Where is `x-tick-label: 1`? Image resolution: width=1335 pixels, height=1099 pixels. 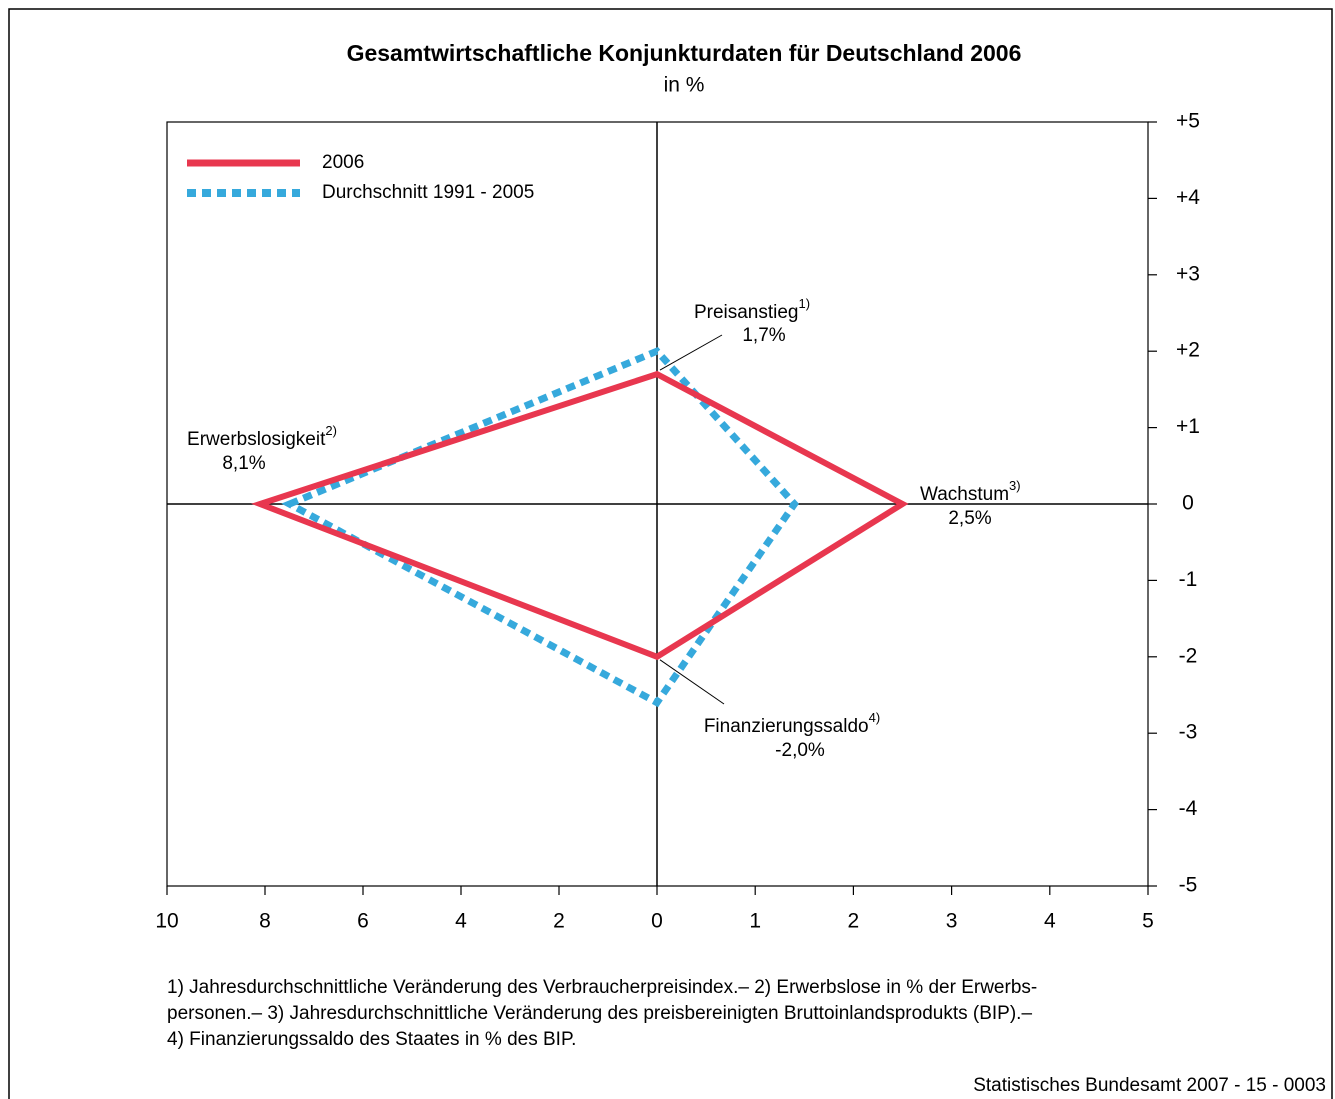 x-tick-label: 1 is located at coordinates (755, 921).